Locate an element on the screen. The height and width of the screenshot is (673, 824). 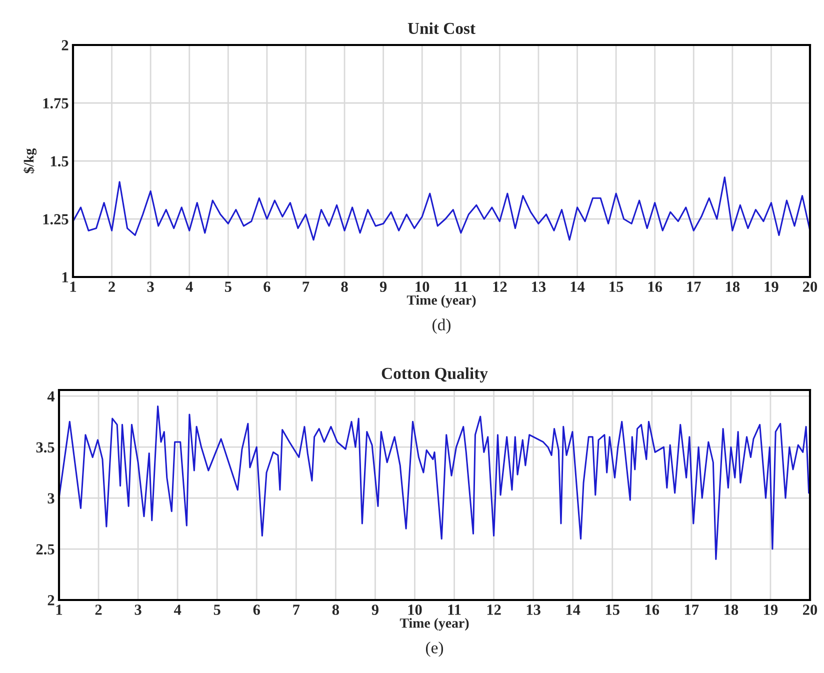
chart-title: Unit Cost is located at coordinates (442, 28).